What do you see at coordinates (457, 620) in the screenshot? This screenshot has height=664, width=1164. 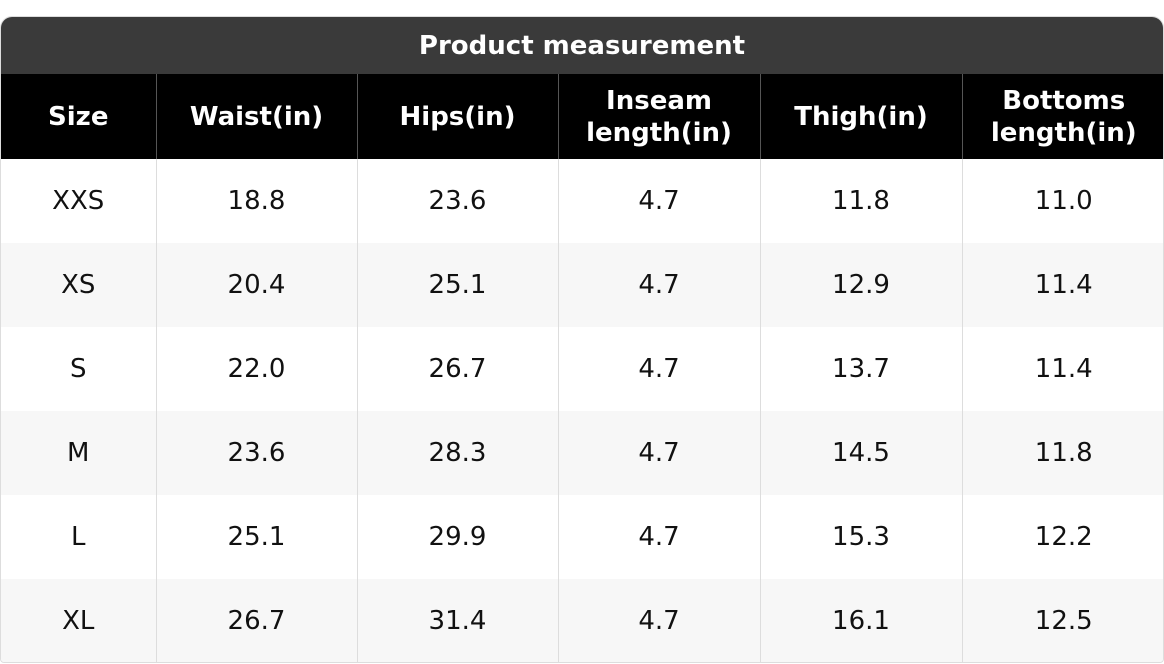 I see `value-cell: 31.4` at bounding box center [457, 620].